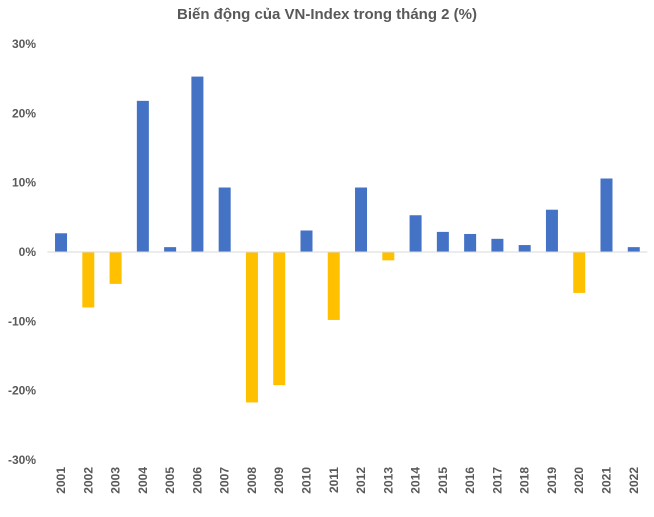 The height and width of the screenshot is (517, 654). Describe the element at coordinates (416, 480) in the screenshot. I see `x-tick-label: 2014` at that location.